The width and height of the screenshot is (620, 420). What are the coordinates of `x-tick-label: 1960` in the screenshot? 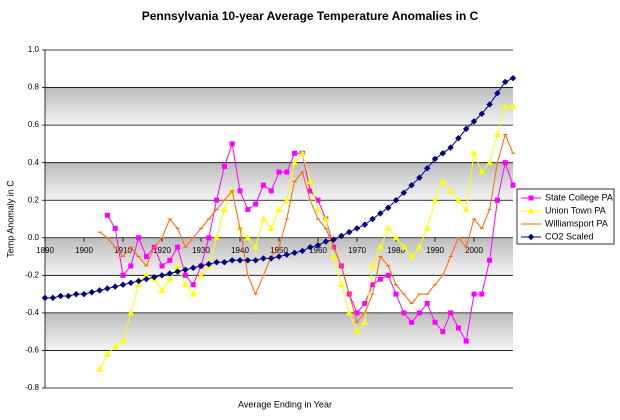 It's located at (318, 250).